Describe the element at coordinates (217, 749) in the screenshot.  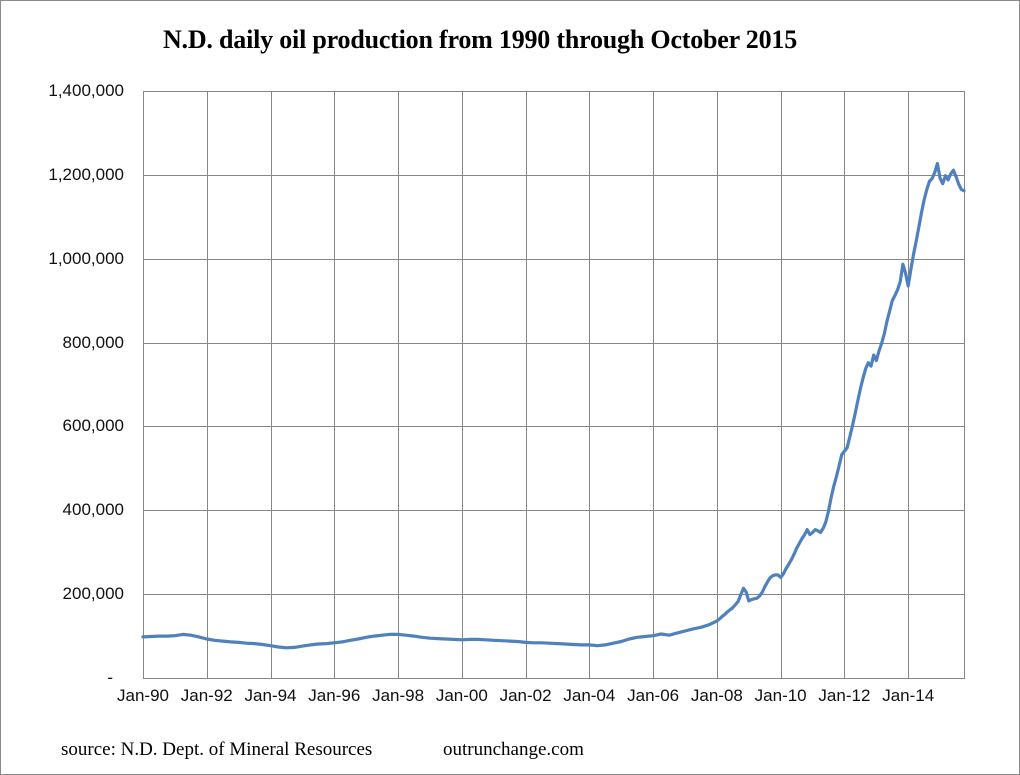
I see `source-credit: source: N.D. Dept. of Mineral Resources` at that location.